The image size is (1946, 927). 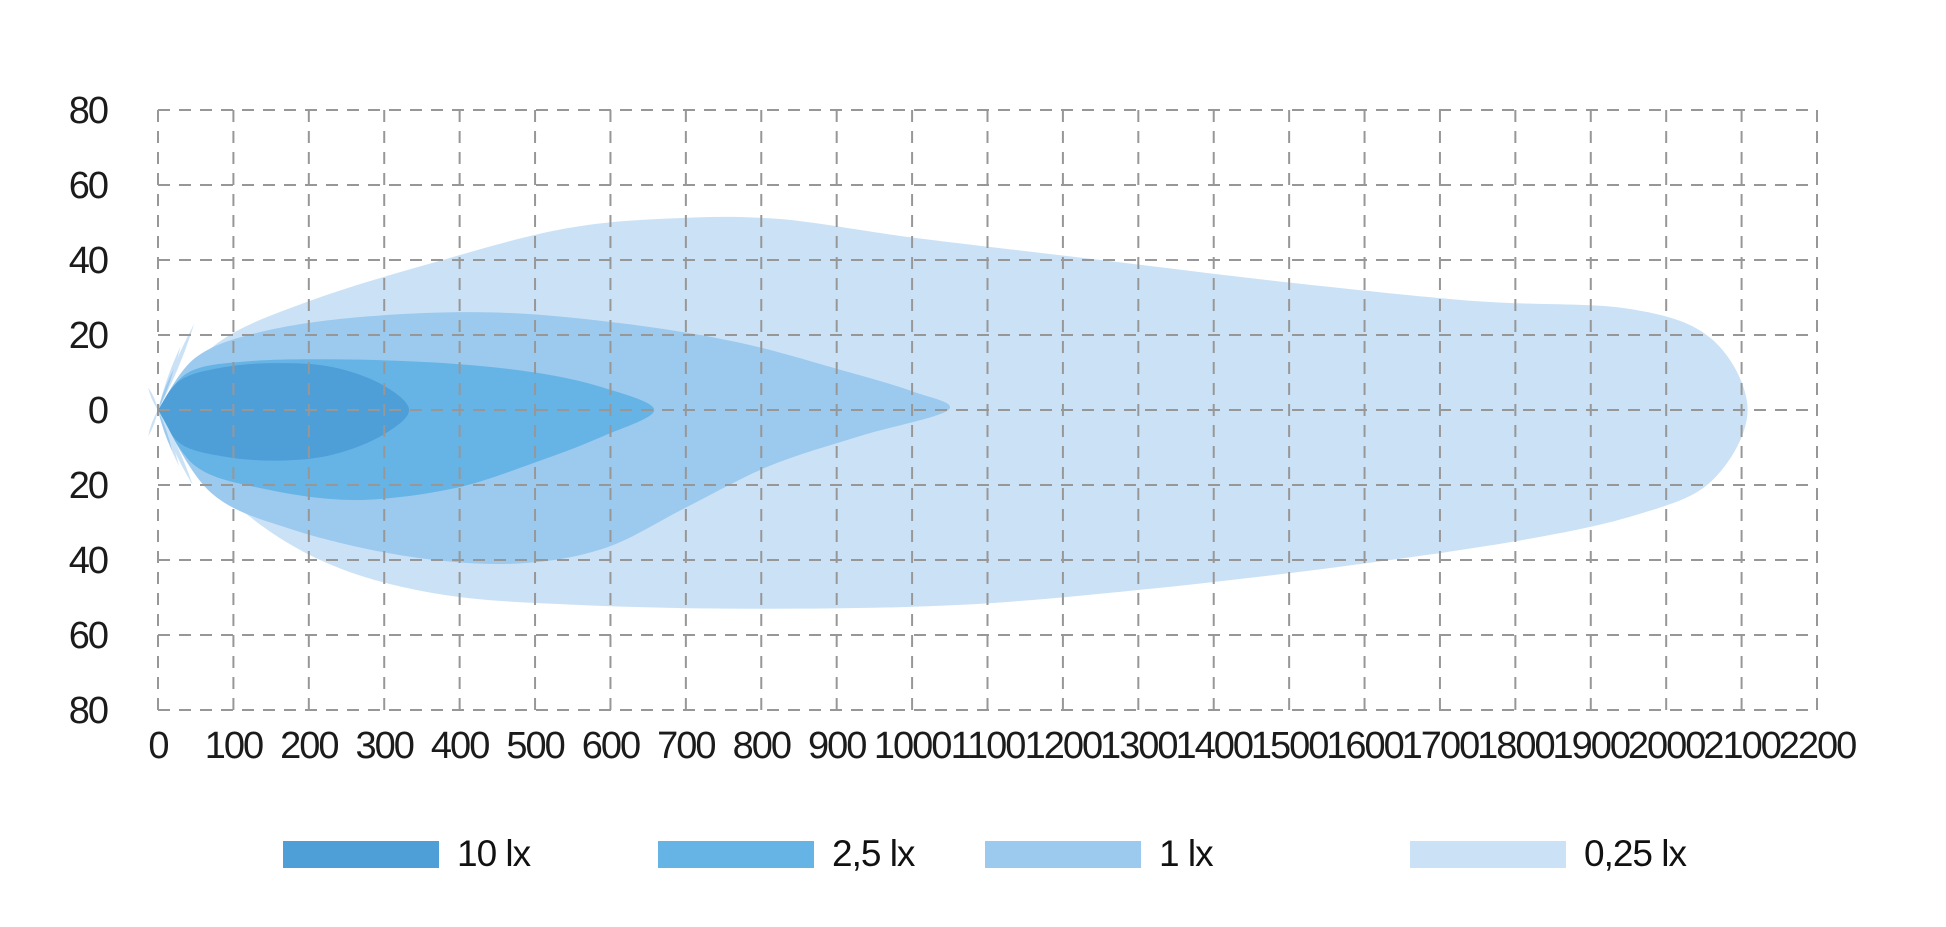 I want to click on x-tick-label: 1600, so click(x=1364, y=746).